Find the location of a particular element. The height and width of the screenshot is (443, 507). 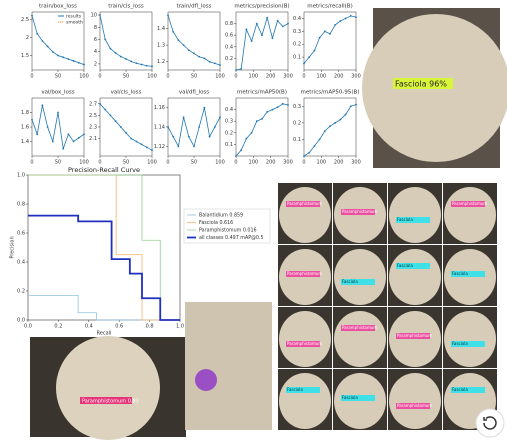

y-tick-label: 1.14 is located at coordinates (159, 128).